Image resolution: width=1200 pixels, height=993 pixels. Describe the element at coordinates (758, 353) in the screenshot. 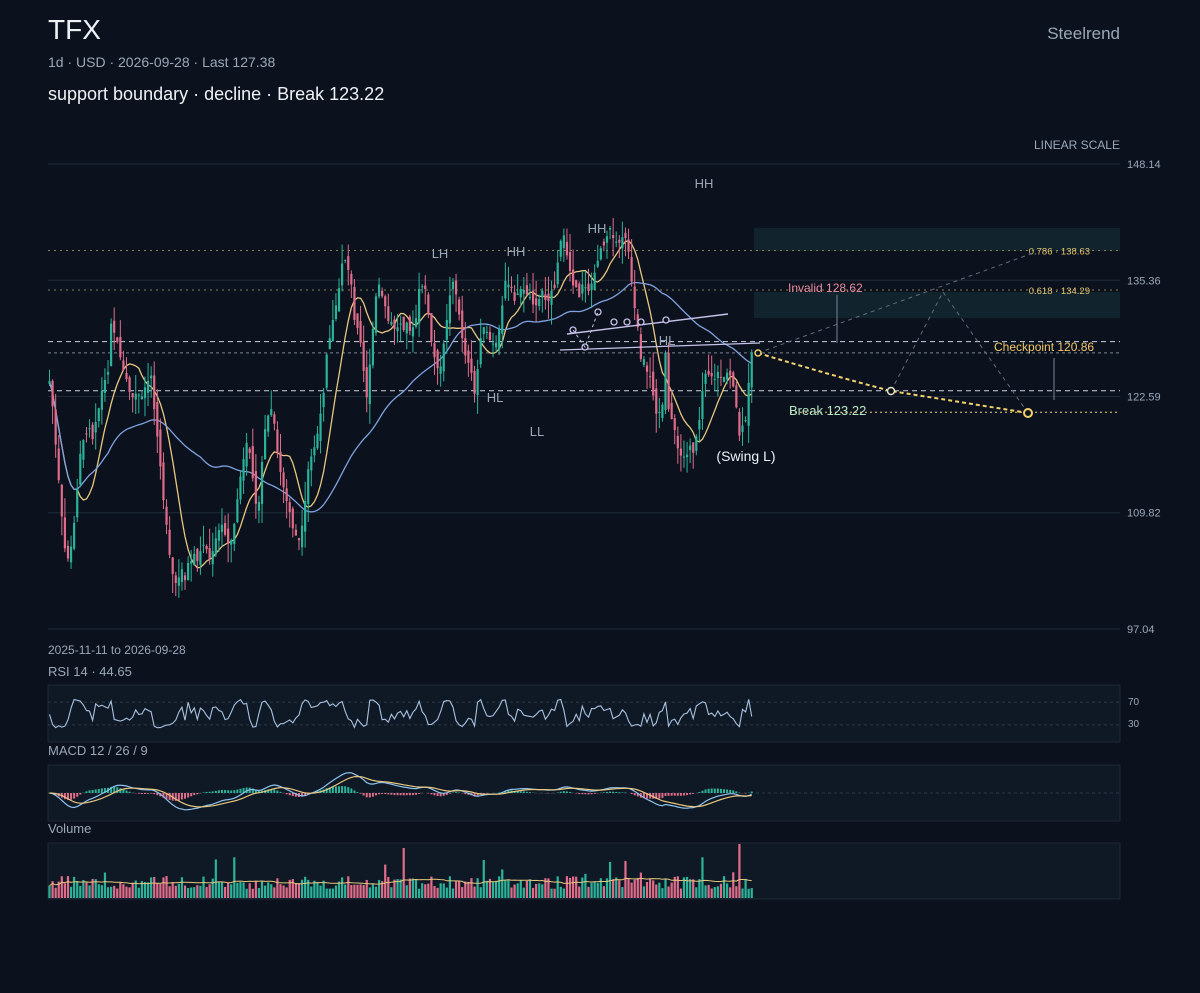

I see `projection-start-marker` at that location.